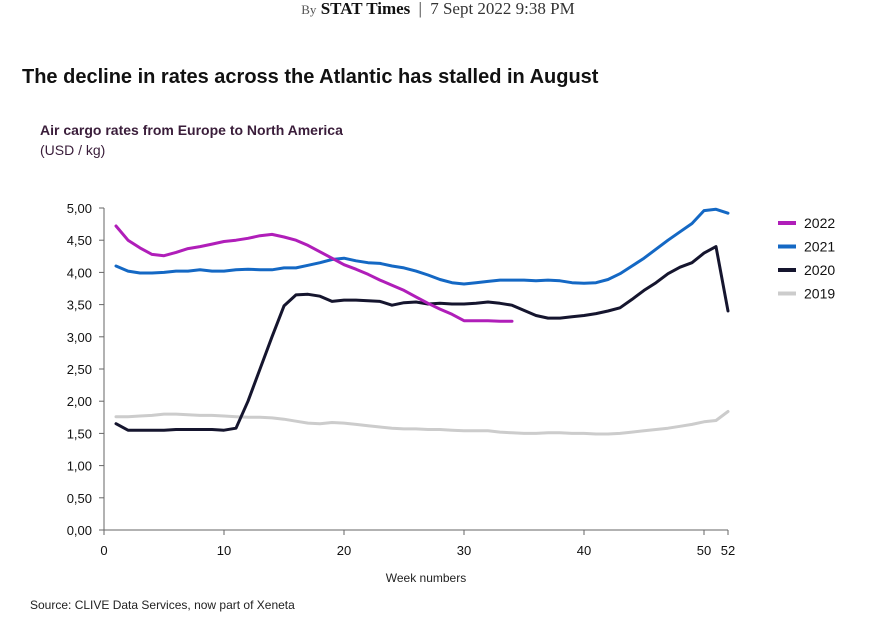 This screenshot has width=876, height=628. What do you see at coordinates (422, 423) in the screenshot?
I see `series-line-2019` at bounding box center [422, 423].